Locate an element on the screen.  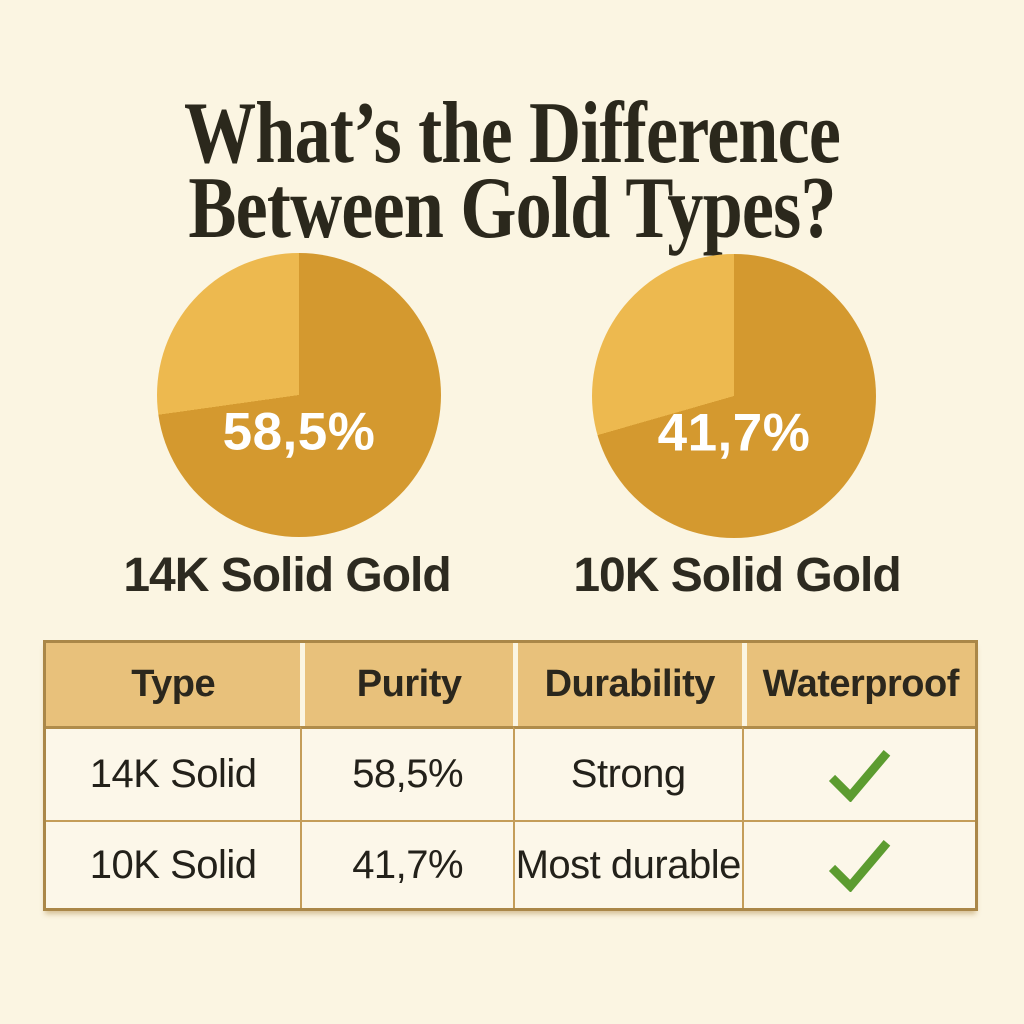
pie-chart-10k-gold: 41,7% is located at coordinates (734, 396).